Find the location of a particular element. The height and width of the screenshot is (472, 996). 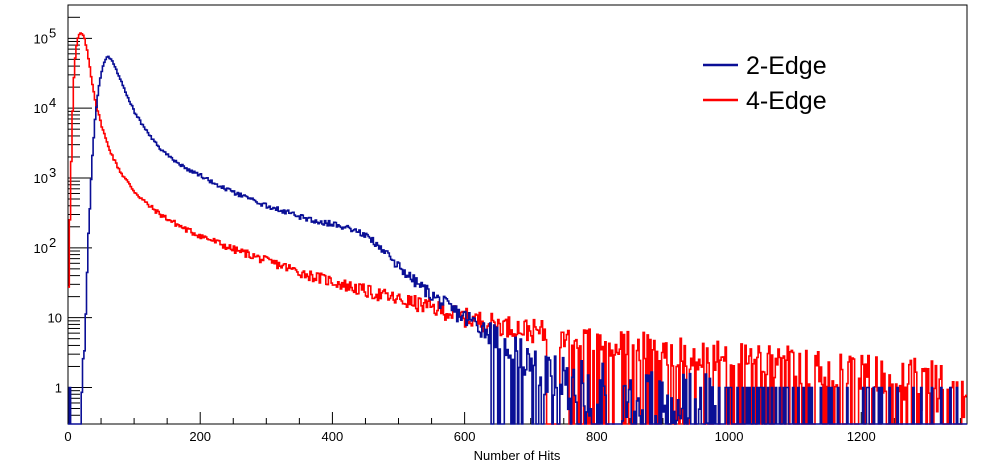

x-tick-label: 600 is located at coordinates (465, 436).